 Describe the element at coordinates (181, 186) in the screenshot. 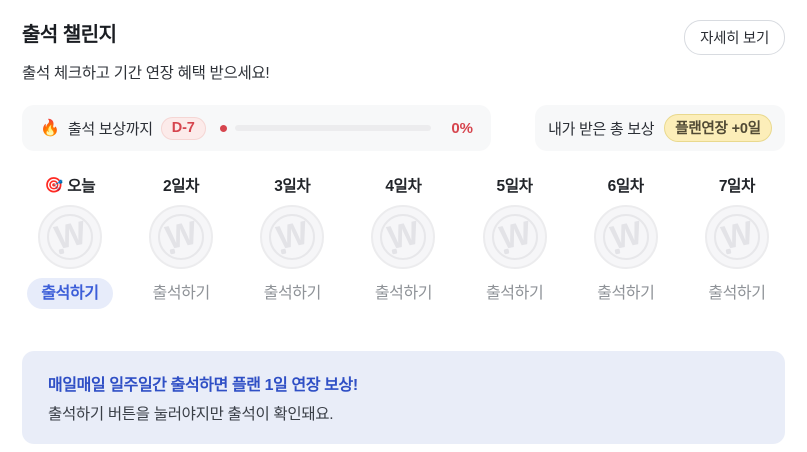

I see `day-label: 2일차` at that location.